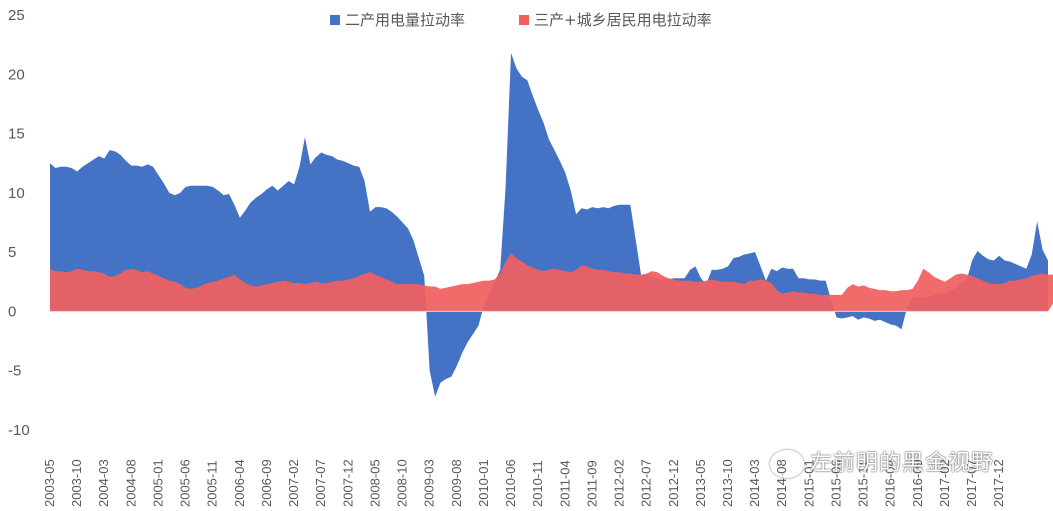  I want to click on x-tick-label: 2012-12, so click(673, 483).